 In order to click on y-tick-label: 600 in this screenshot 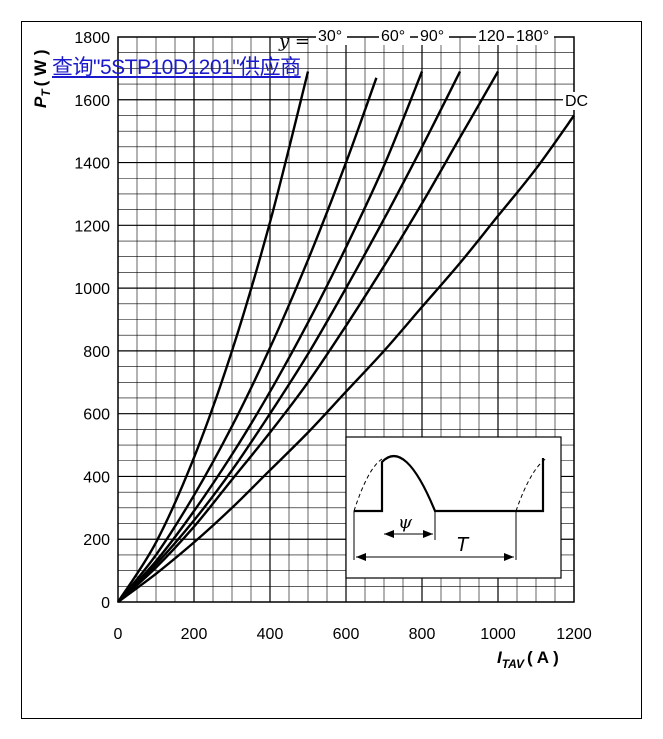, I will do `click(96, 415)`.